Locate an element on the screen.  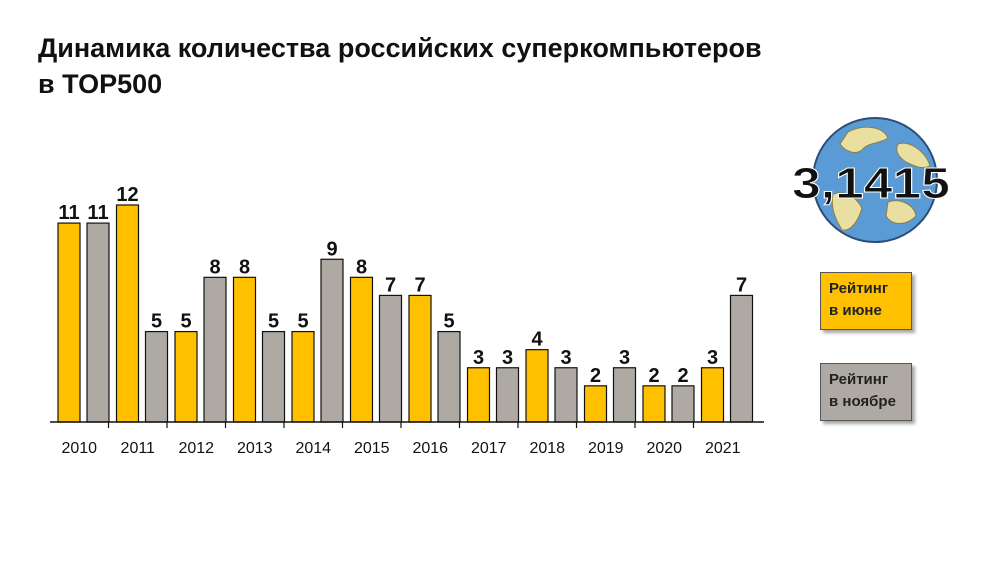
bar-november-2012 is located at coordinates (215, 349).